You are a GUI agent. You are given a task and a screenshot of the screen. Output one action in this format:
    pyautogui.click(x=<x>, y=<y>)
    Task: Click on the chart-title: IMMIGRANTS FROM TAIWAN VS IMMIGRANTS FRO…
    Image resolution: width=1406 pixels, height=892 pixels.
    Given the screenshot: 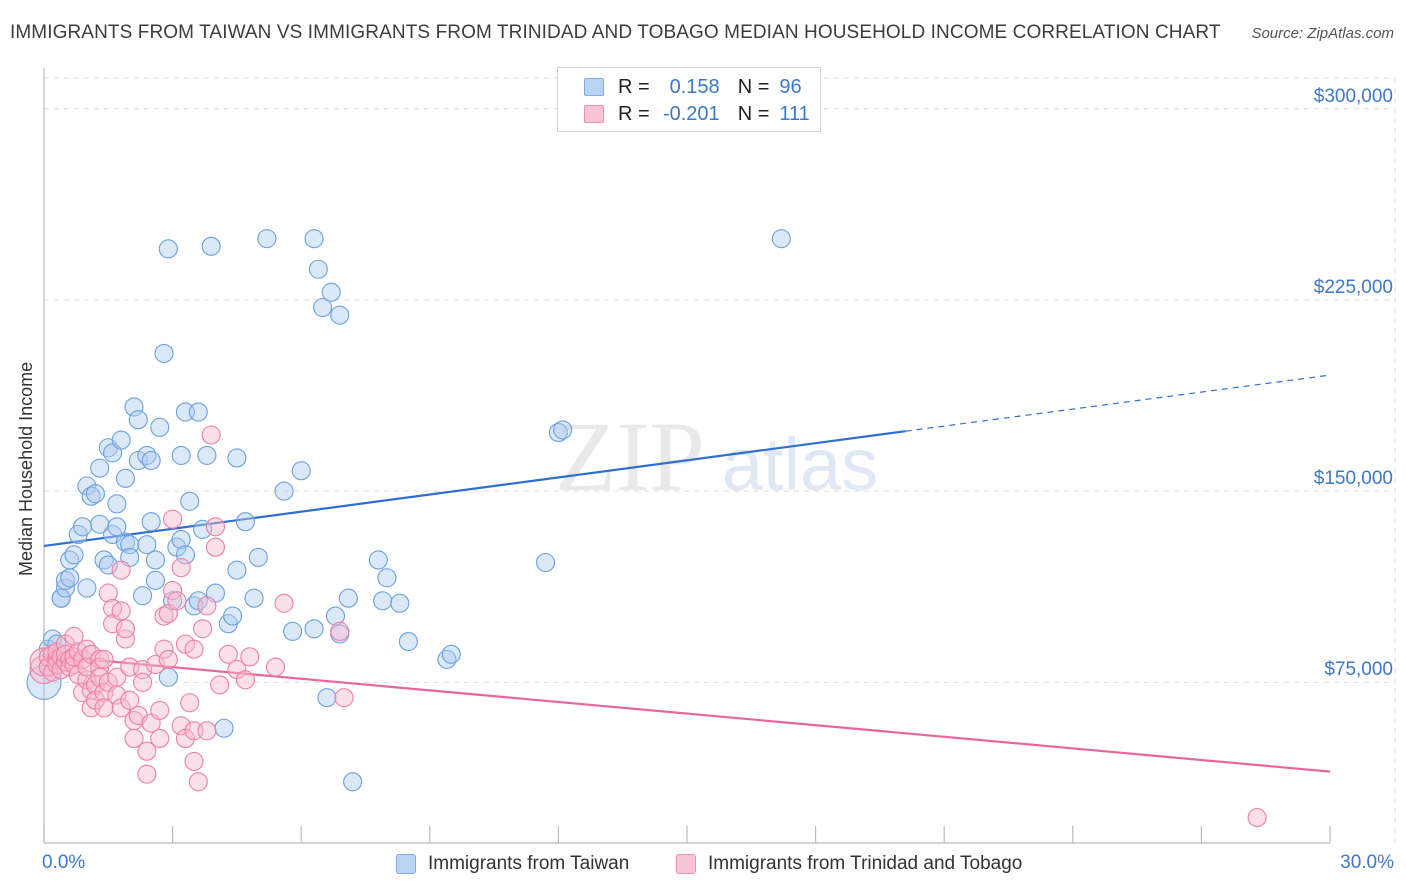 What is the action you would take?
    pyautogui.click(x=615, y=32)
    